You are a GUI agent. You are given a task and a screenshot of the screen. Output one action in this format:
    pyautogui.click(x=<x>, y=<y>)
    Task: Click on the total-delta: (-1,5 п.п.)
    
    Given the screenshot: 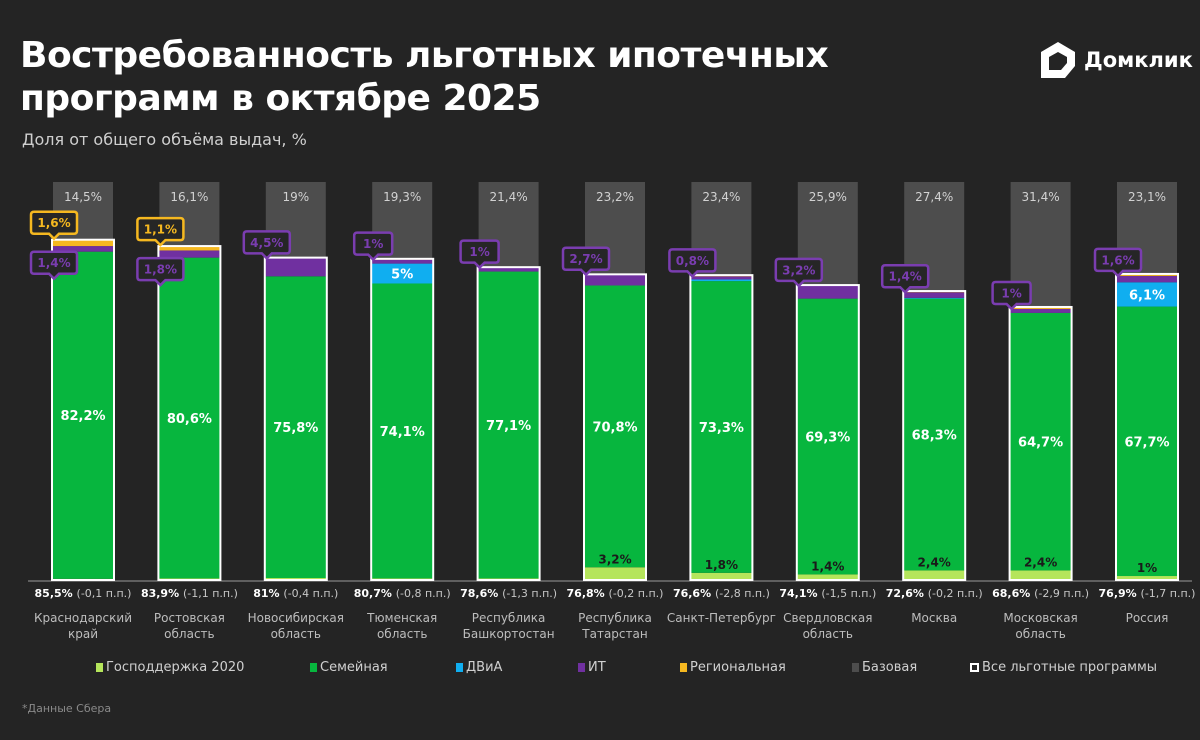 What is the action you would take?
    pyautogui.click(x=848, y=593)
    